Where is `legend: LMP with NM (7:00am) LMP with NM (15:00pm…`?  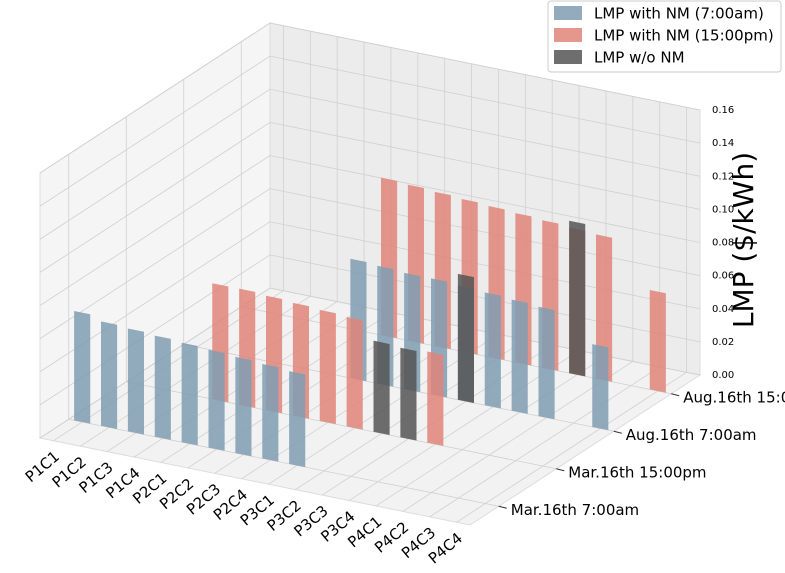 legend: LMP with NM (7:00am) LMP with NM (15:00pm… is located at coordinates (664, 36).